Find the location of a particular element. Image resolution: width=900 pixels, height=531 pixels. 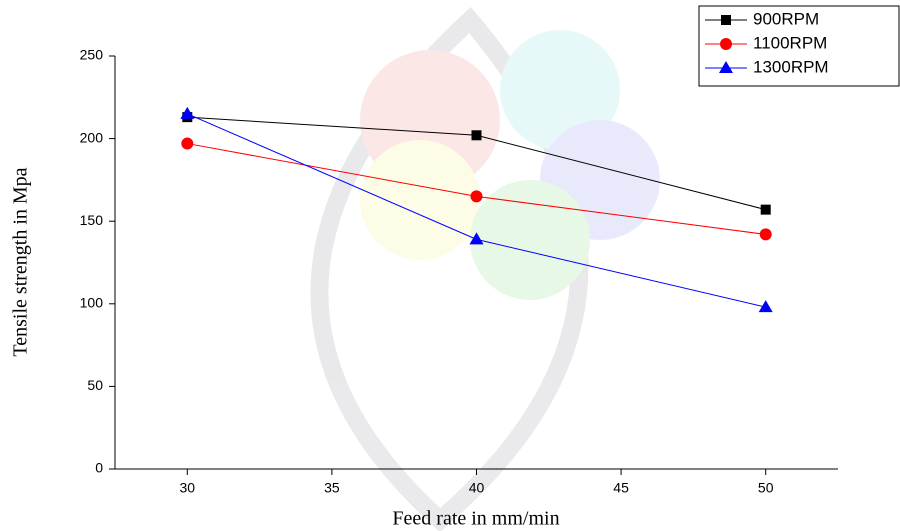

y-tick-label: 250 is located at coordinates (92, 55).